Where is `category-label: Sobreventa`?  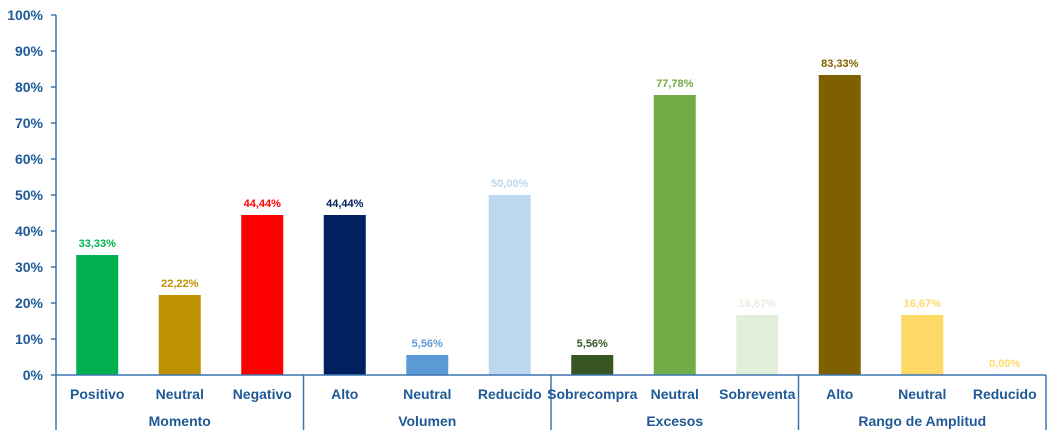 category-label: Sobreventa is located at coordinates (757, 394).